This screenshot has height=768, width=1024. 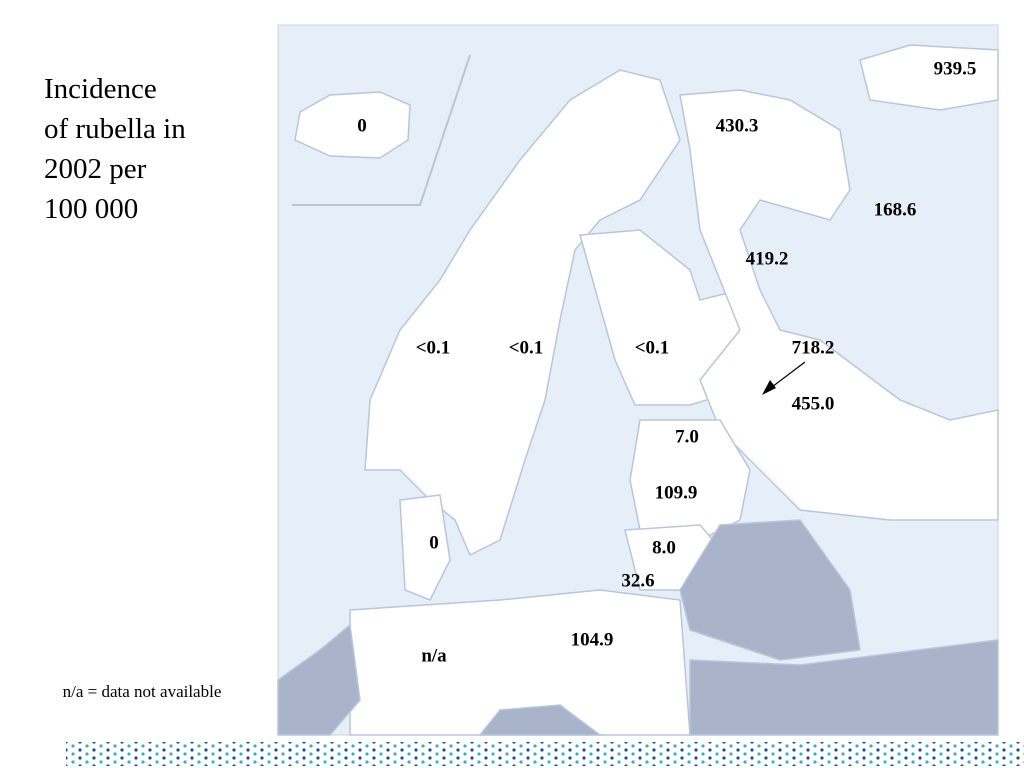 What do you see at coordinates (540, 720) in the screenshot?
I see `south-grey` at bounding box center [540, 720].